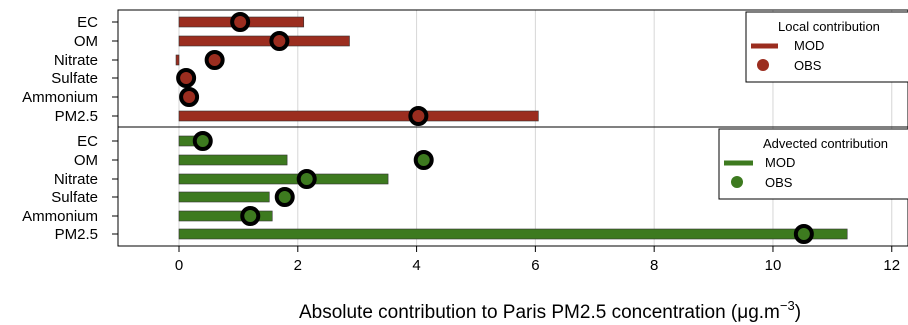  I want to click on x-axis: 0 2 4 6 8 10 12, so click(537, 260).